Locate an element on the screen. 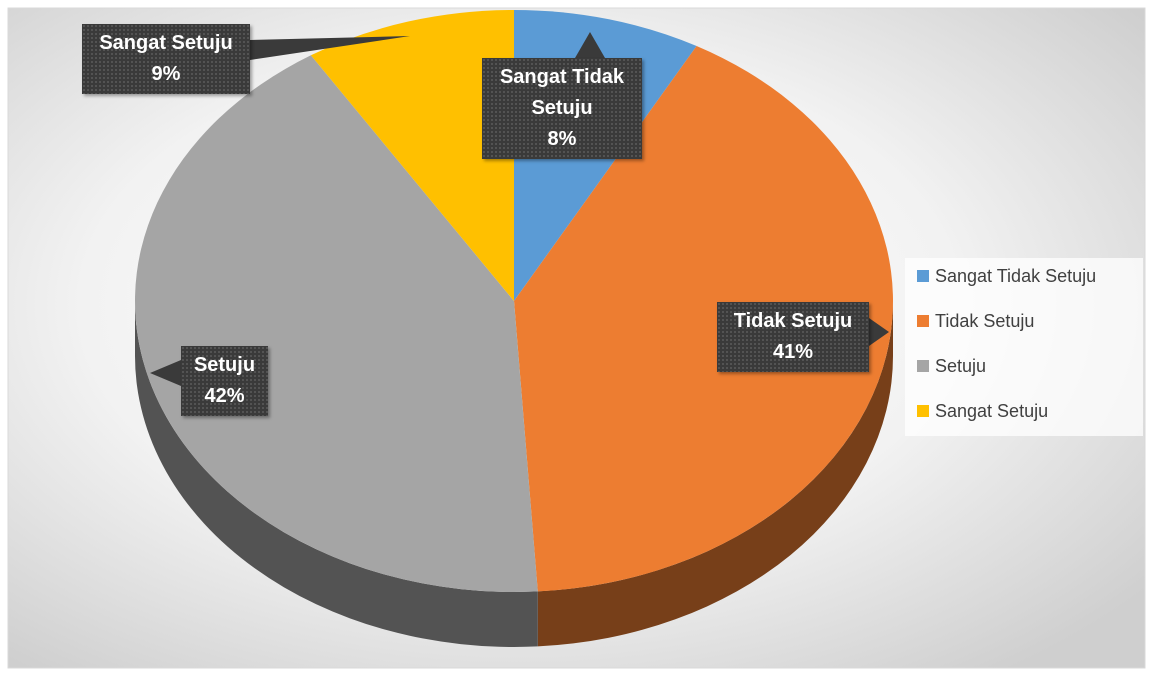  slice is located at coordinates (412, 155).